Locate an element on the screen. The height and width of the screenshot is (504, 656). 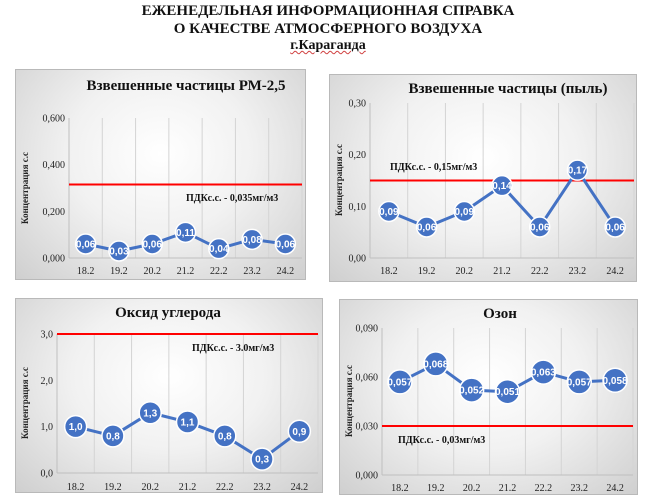
report-title-line2: О КАЧЕСТВЕ АТМОСФЕРНОГО ВОЗДУХА is located at coordinates (328, 29).